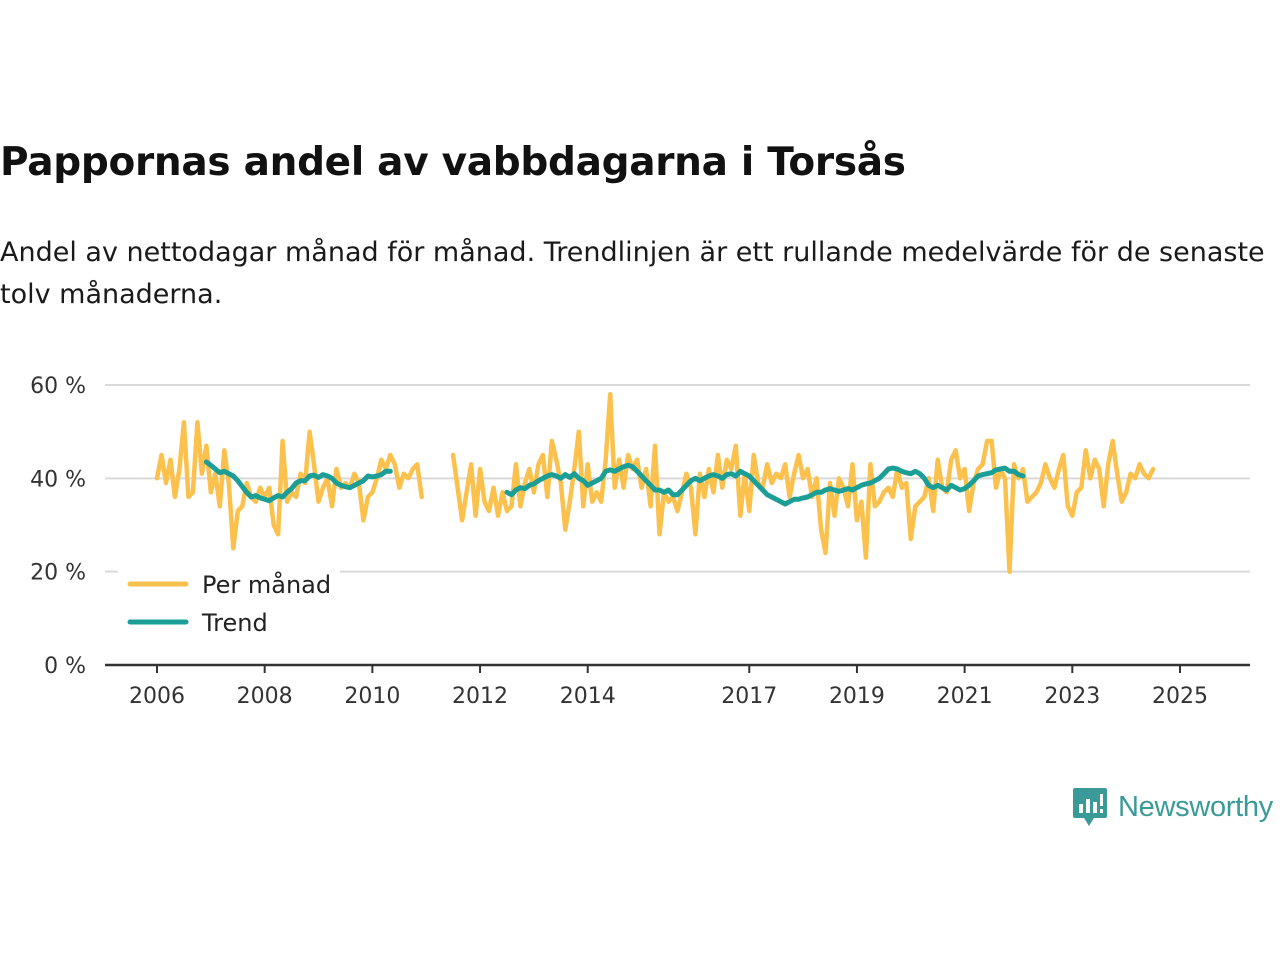  I want to click on x-axis: 2006 2008 2010 2012 2014 2017 2019 2021 2023 2025, so click(677, 686).